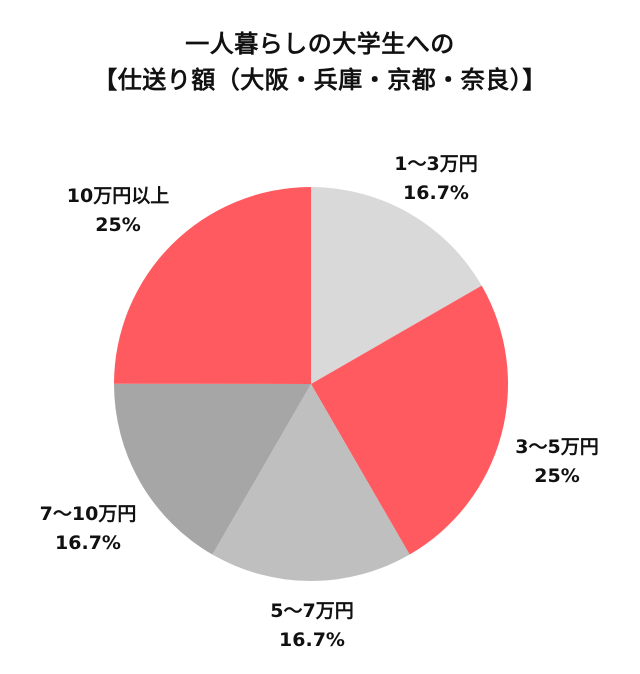  What do you see at coordinates (311, 611) in the screenshot?
I see `slice-category-label: 5〜7万円` at bounding box center [311, 611].